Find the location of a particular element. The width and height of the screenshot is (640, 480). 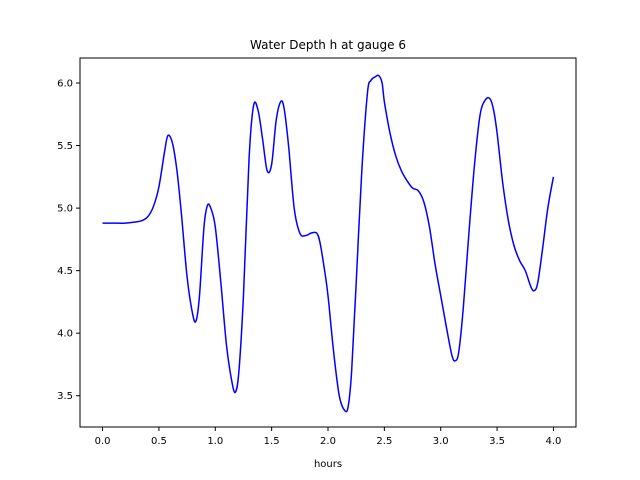

y-tick-label: 4.0 is located at coordinates (65, 334).